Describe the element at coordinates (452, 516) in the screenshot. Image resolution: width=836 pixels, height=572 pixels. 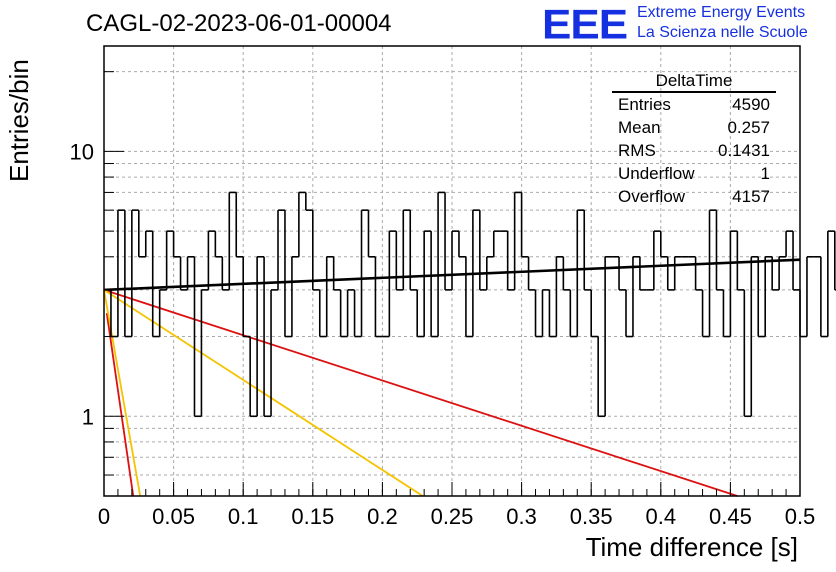
I see `x-tick-label: 0.25` at that location.